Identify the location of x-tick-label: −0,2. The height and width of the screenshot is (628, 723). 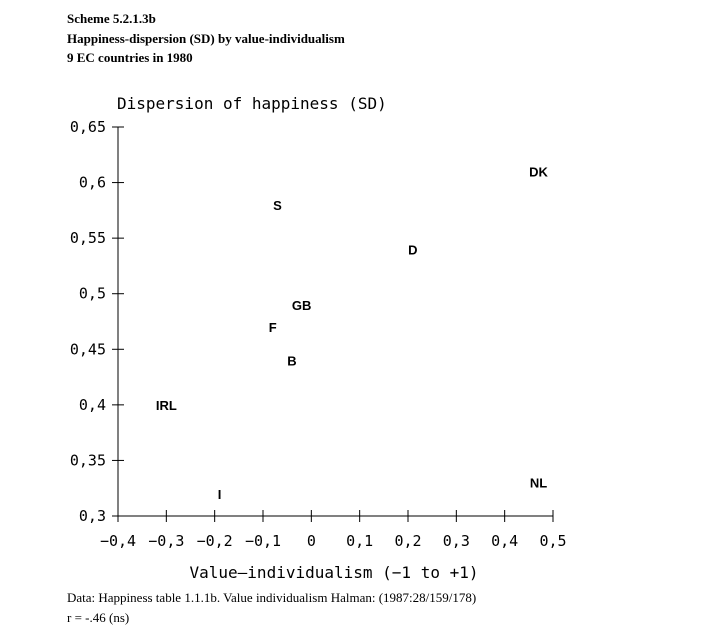
(215, 541).